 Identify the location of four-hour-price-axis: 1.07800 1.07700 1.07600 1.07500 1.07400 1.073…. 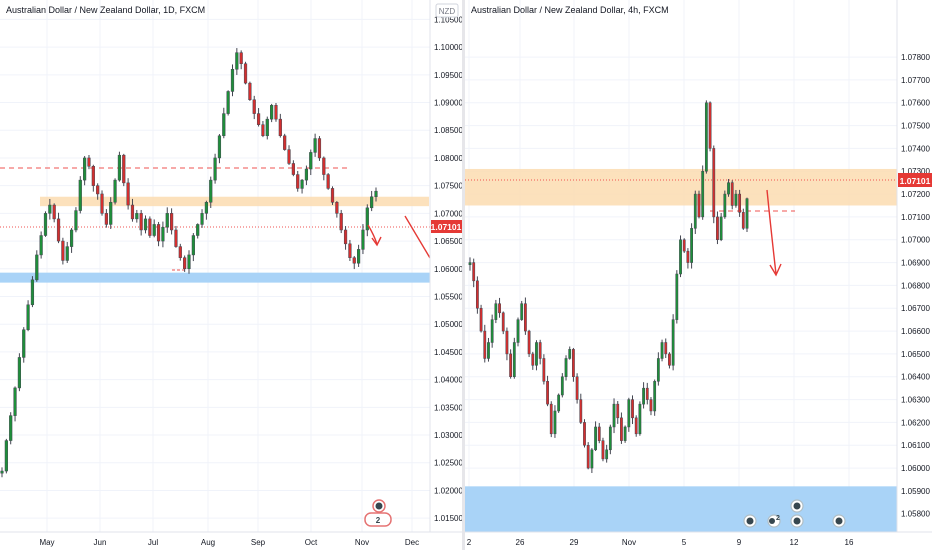
(915, 286).